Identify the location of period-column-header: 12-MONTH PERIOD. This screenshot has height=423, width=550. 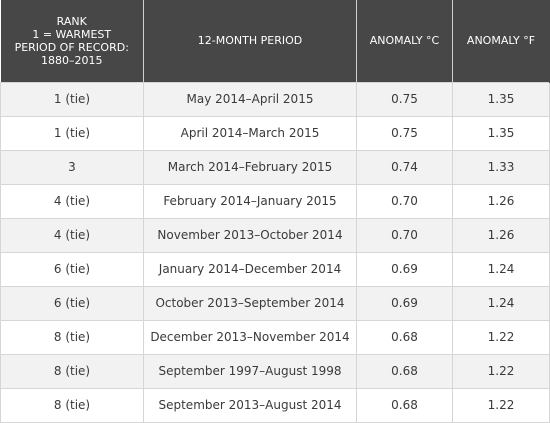
(250, 41).